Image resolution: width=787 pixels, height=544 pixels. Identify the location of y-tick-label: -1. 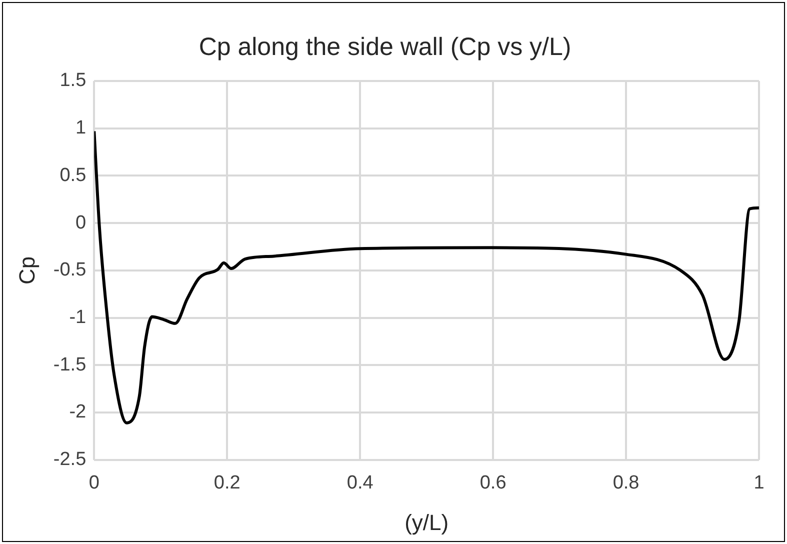
(77, 317).